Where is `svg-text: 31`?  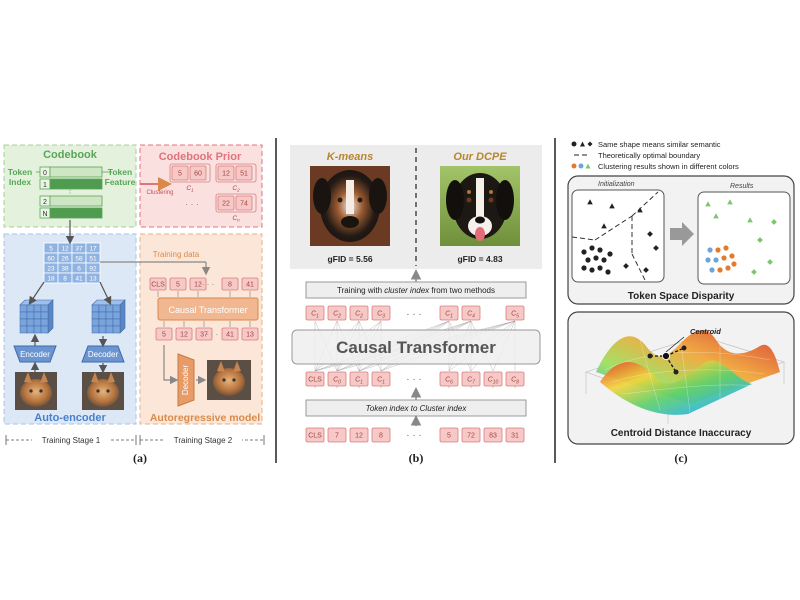 svg-text: 31 is located at coordinates (515, 436).